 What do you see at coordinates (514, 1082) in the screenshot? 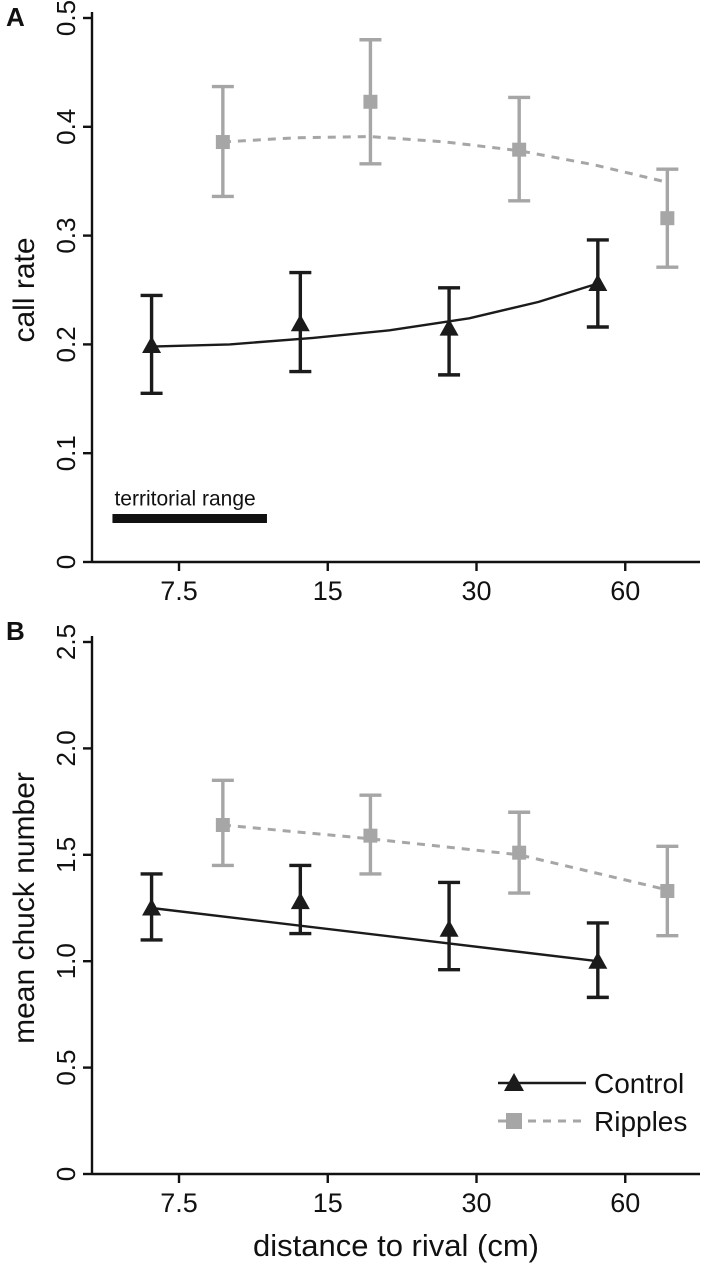
I see `legend-marker-control` at bounding box center [514, 1082].